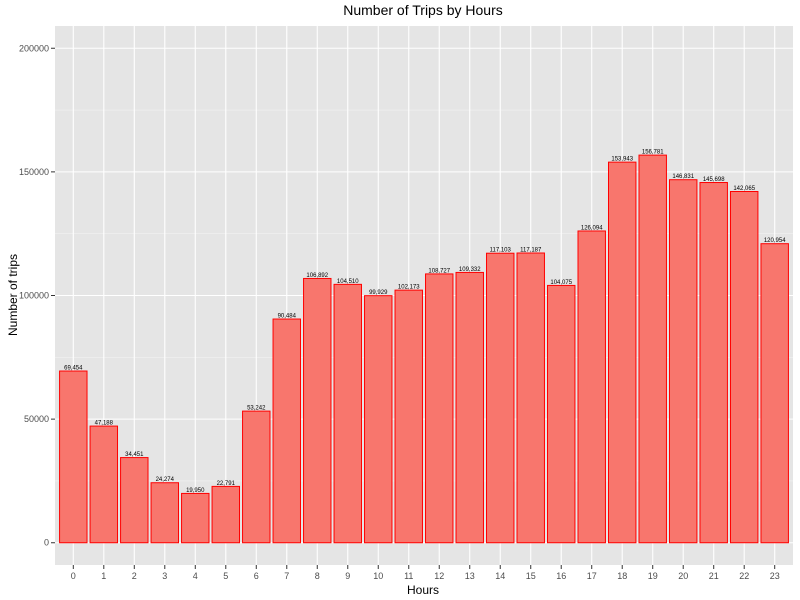  Describe the element at coordinates (561, 283) in the screenshot. I see `data-label-hour-16: 104,075` at that location.